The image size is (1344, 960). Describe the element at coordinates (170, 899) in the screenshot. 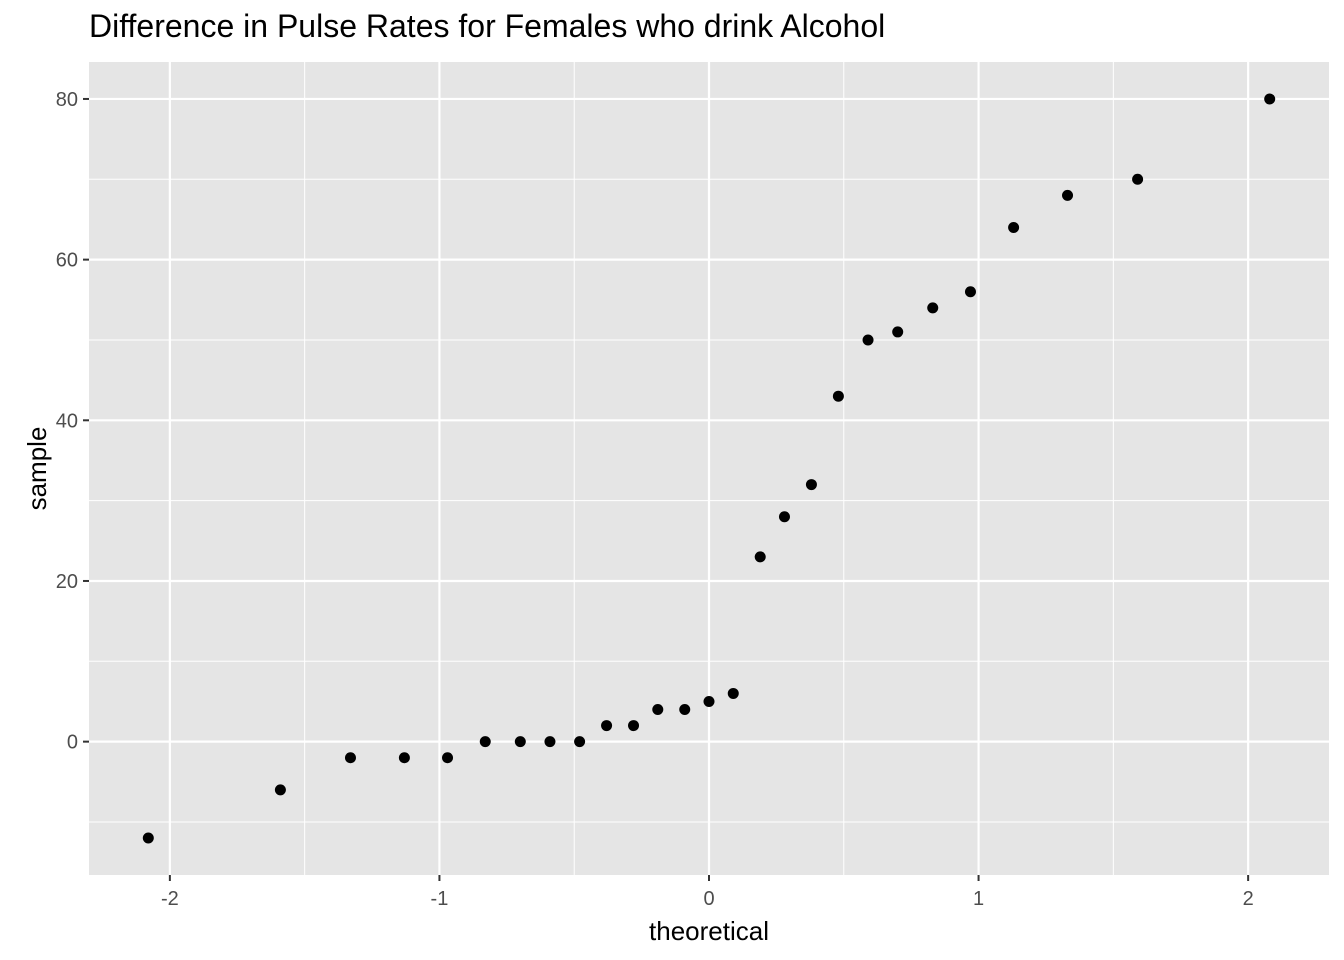

I see `x-tick-label: -2` at that location.